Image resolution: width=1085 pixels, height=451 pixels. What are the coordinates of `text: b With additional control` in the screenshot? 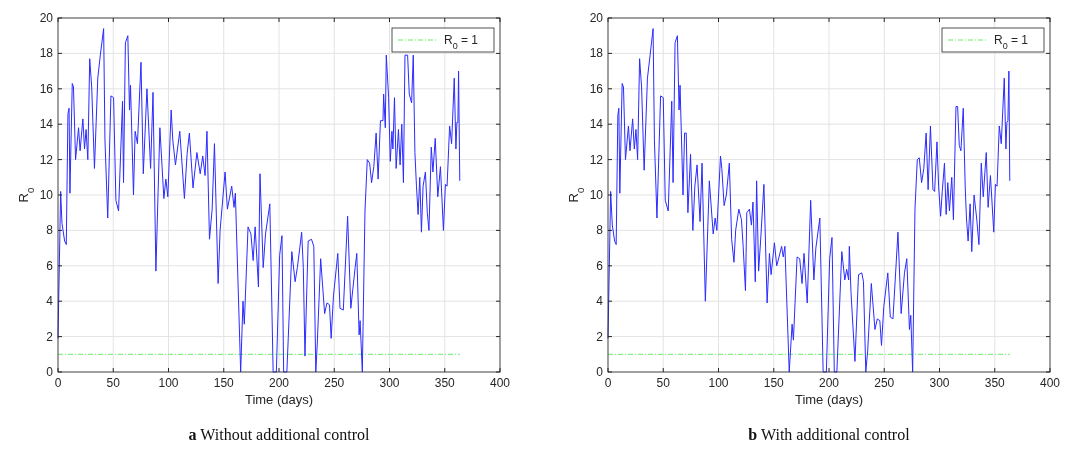 It's located at (829, 434).